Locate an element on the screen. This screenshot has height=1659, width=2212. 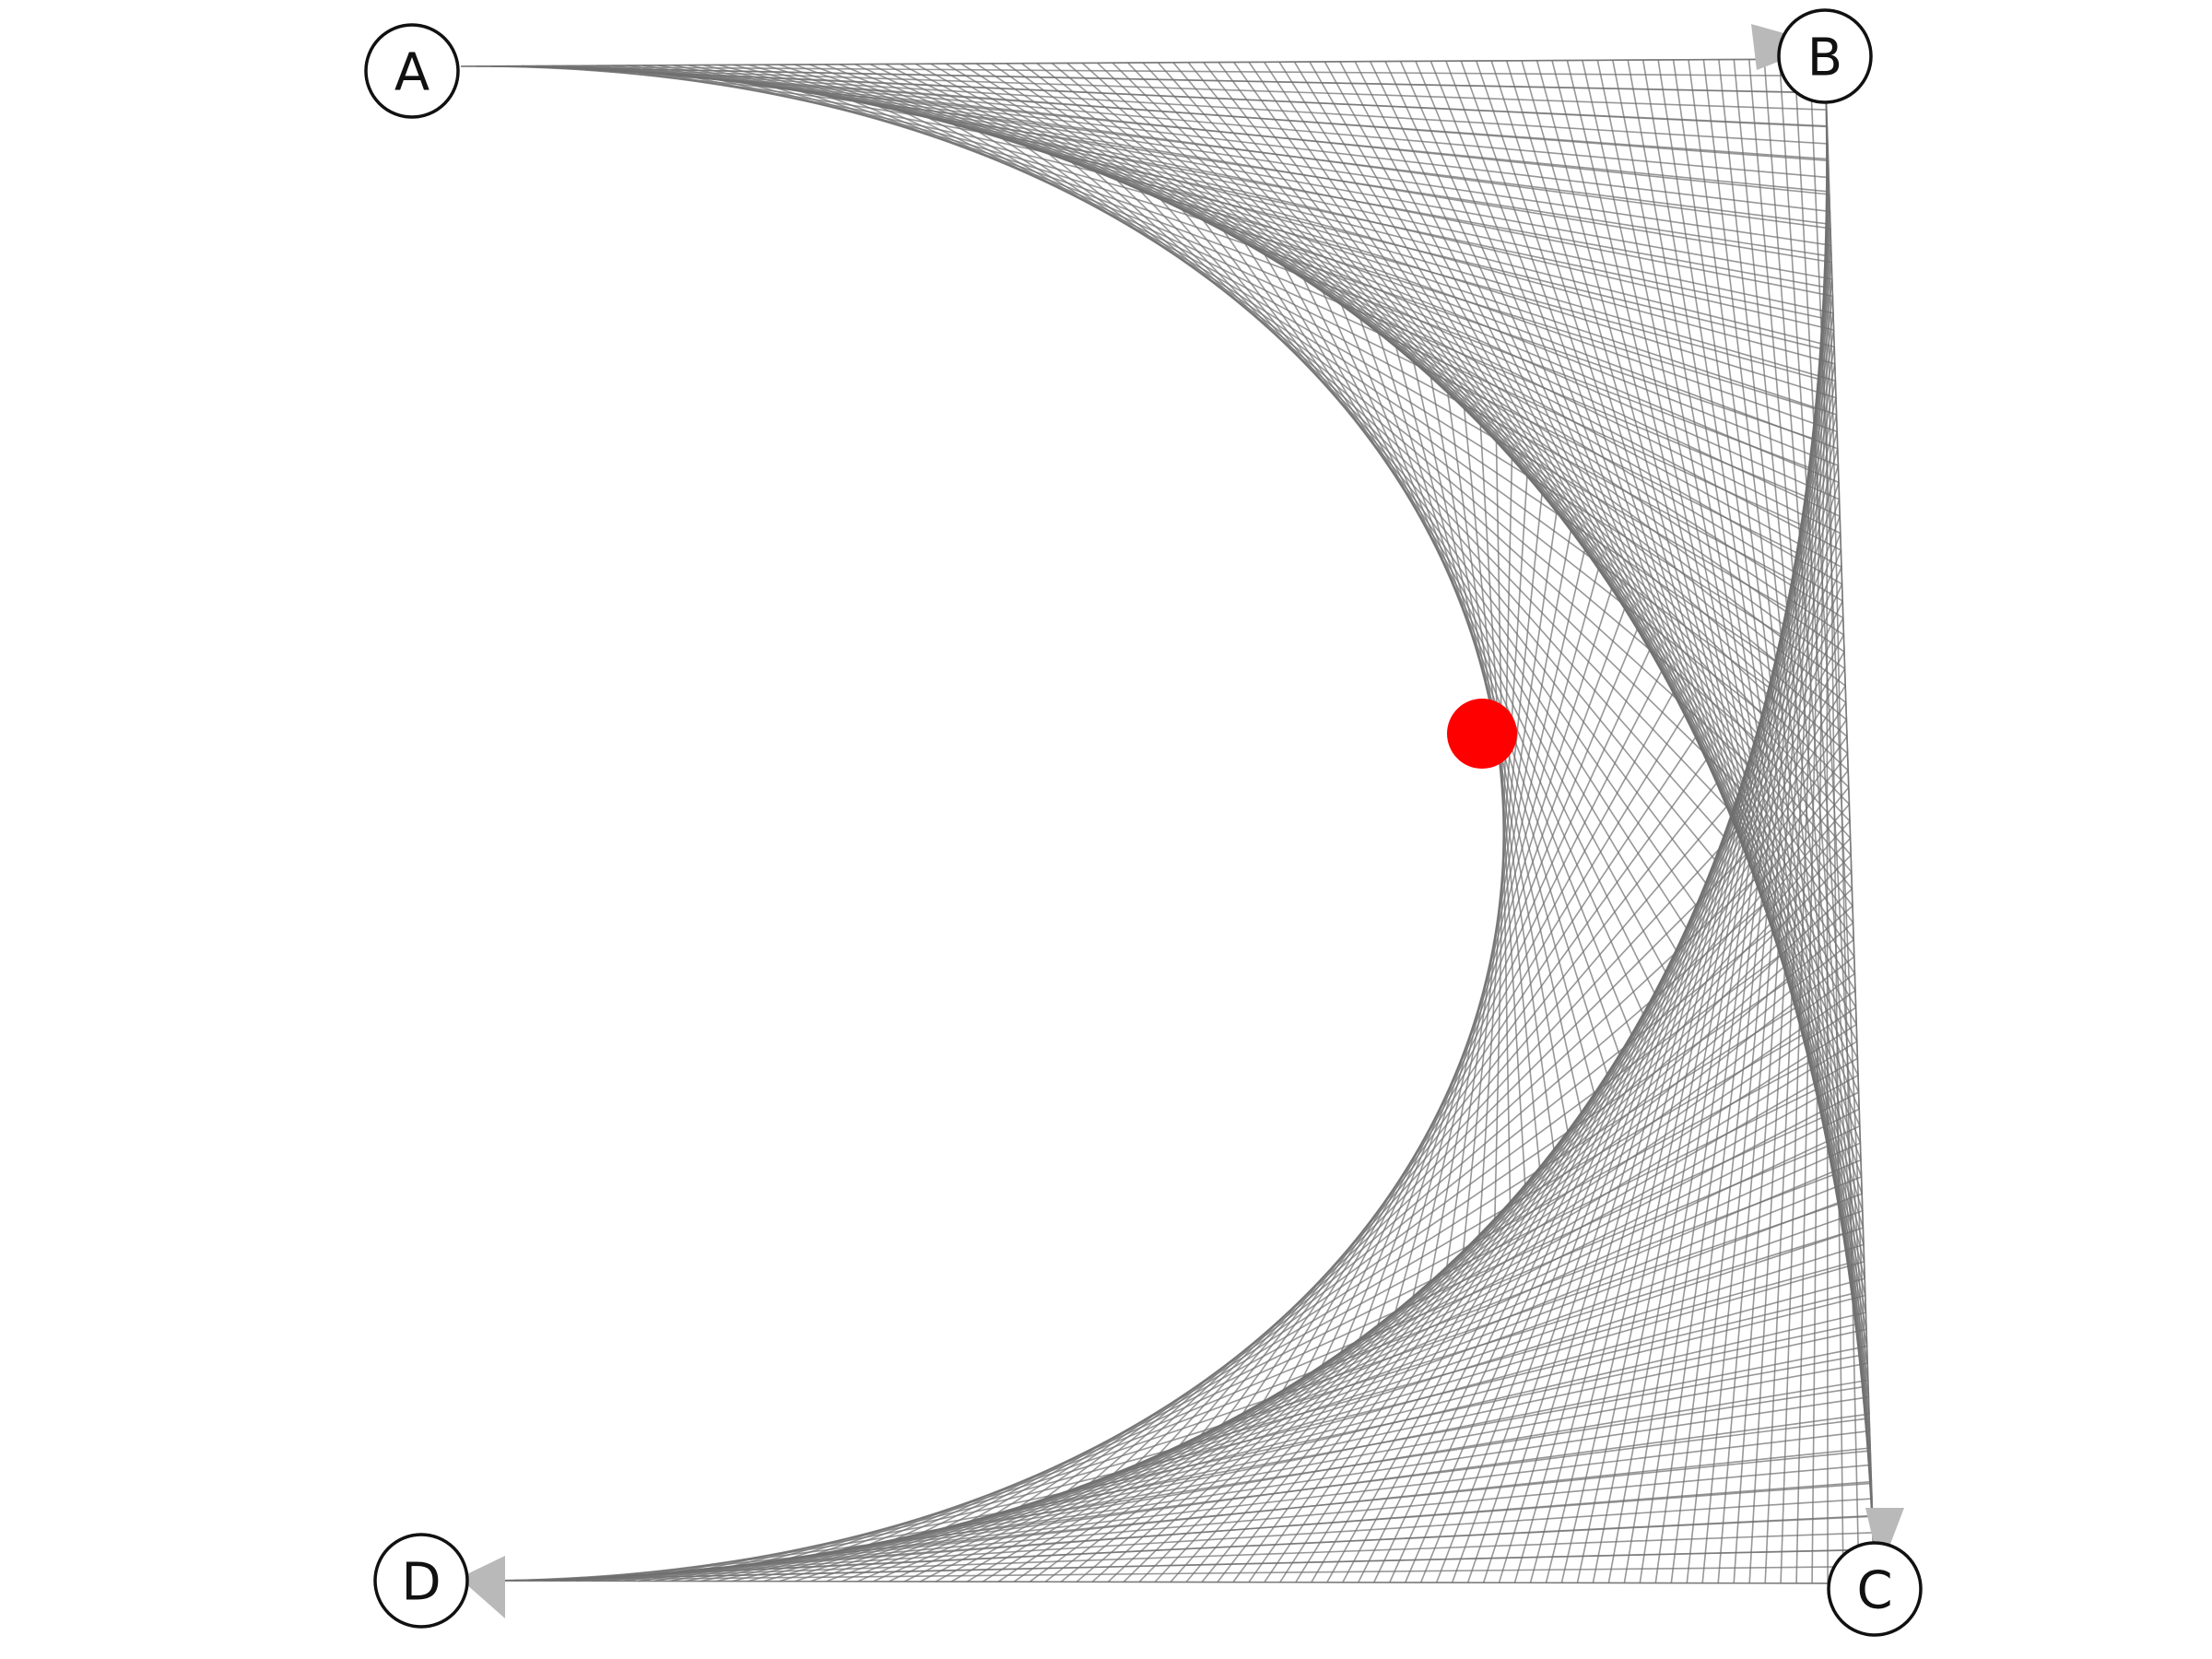
node-b-label: B is located at coordinates (1824, 58).